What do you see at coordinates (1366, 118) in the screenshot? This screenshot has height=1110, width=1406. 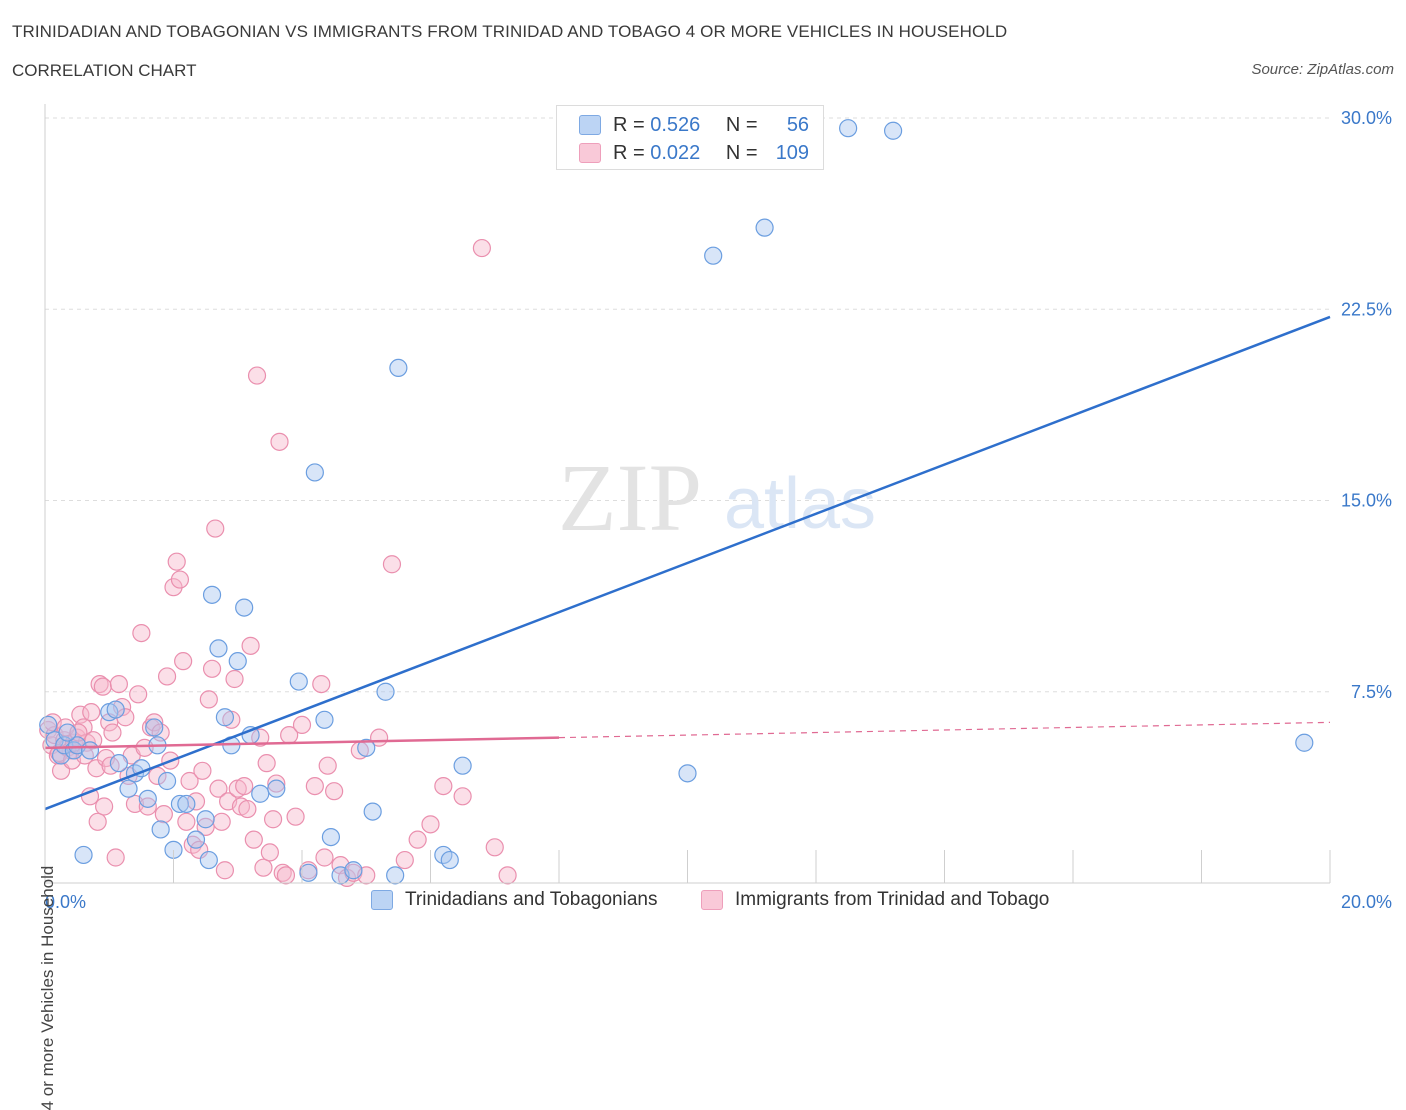 I see `y-tick-label: 30.0%` at bounding box center [1366, 118].